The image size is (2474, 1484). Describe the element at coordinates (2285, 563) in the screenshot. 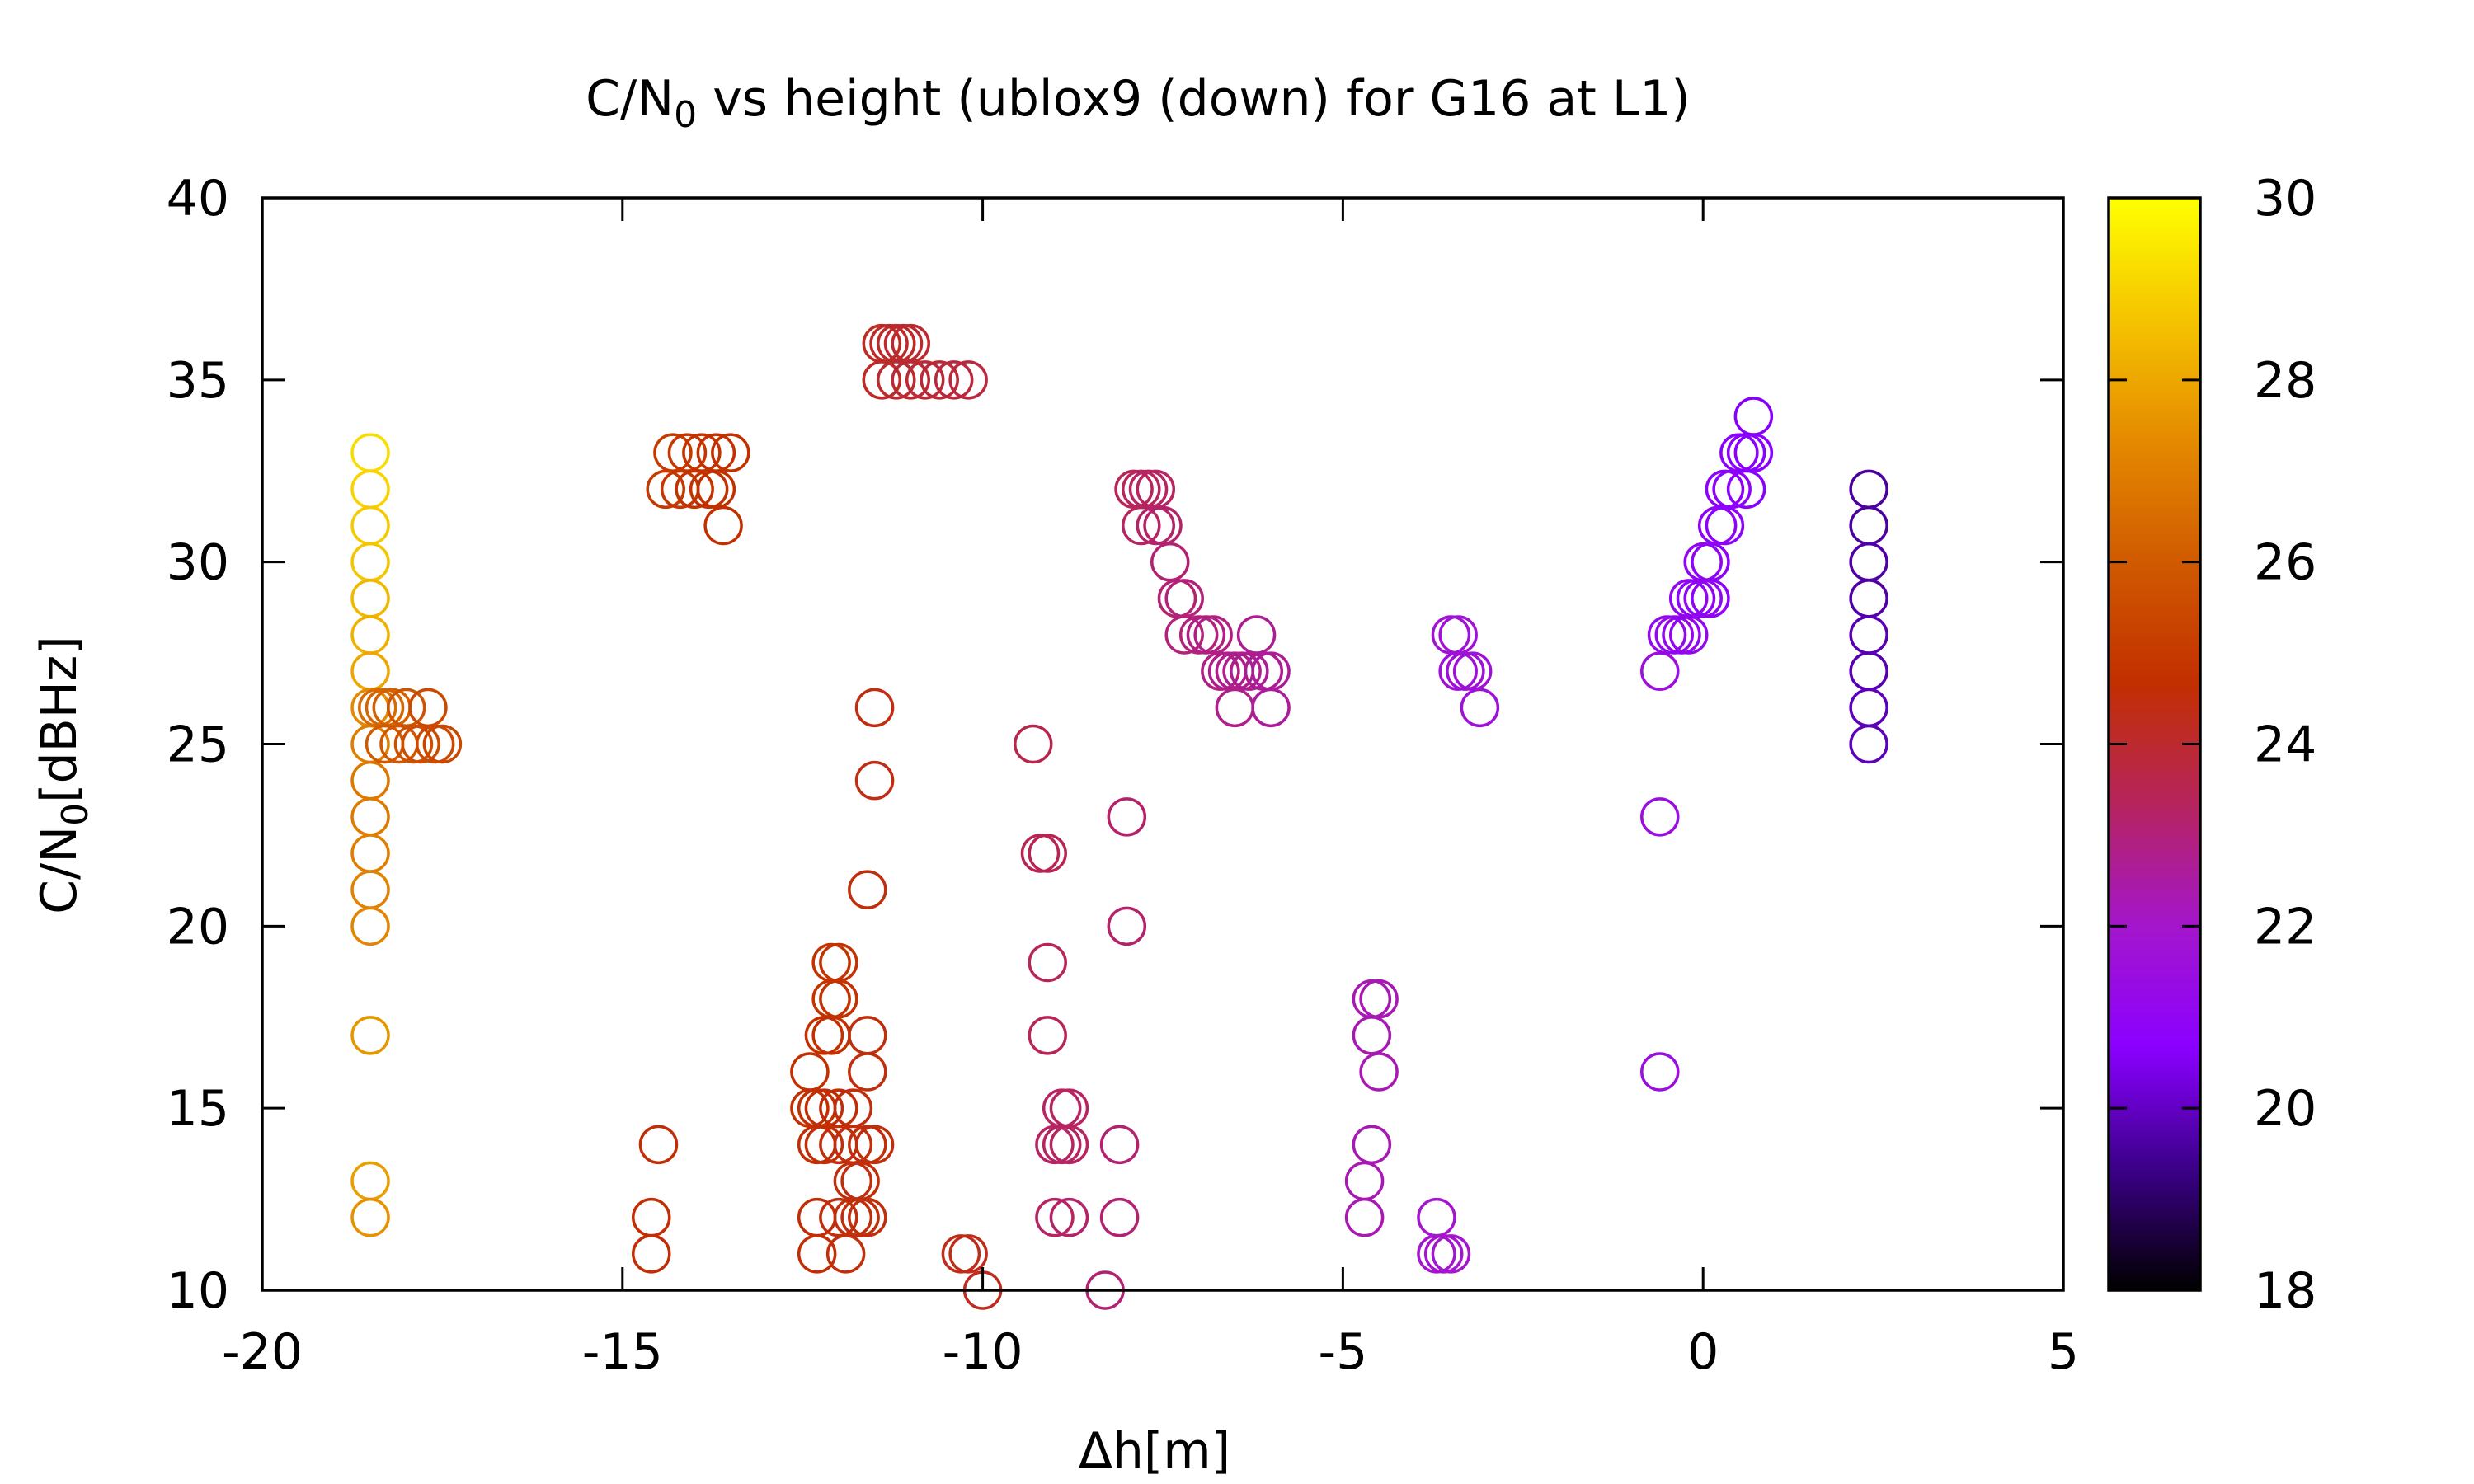

I see `colorbar-tick-label: 26` at that location.